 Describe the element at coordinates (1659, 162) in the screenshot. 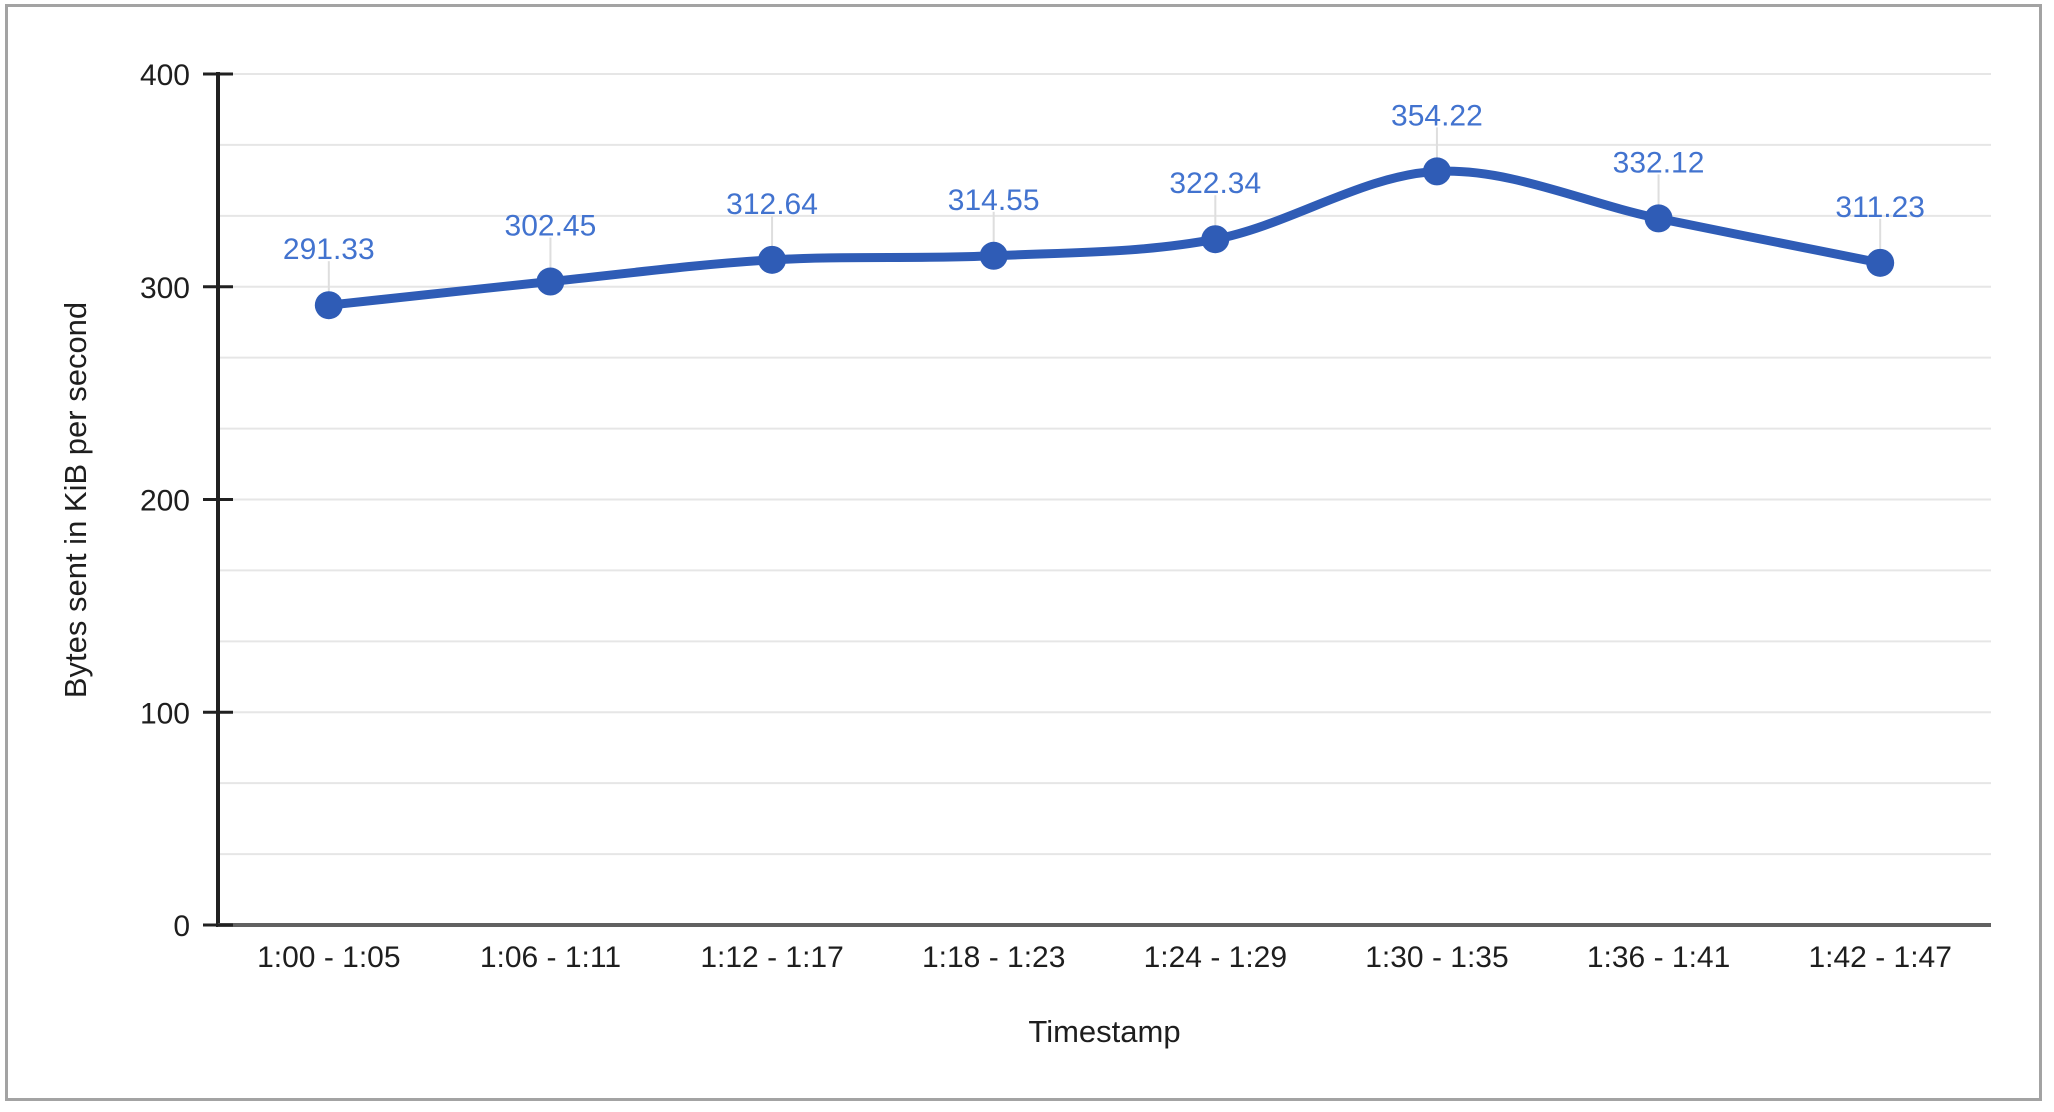

I see `data-point-label: 332.12` at that location.